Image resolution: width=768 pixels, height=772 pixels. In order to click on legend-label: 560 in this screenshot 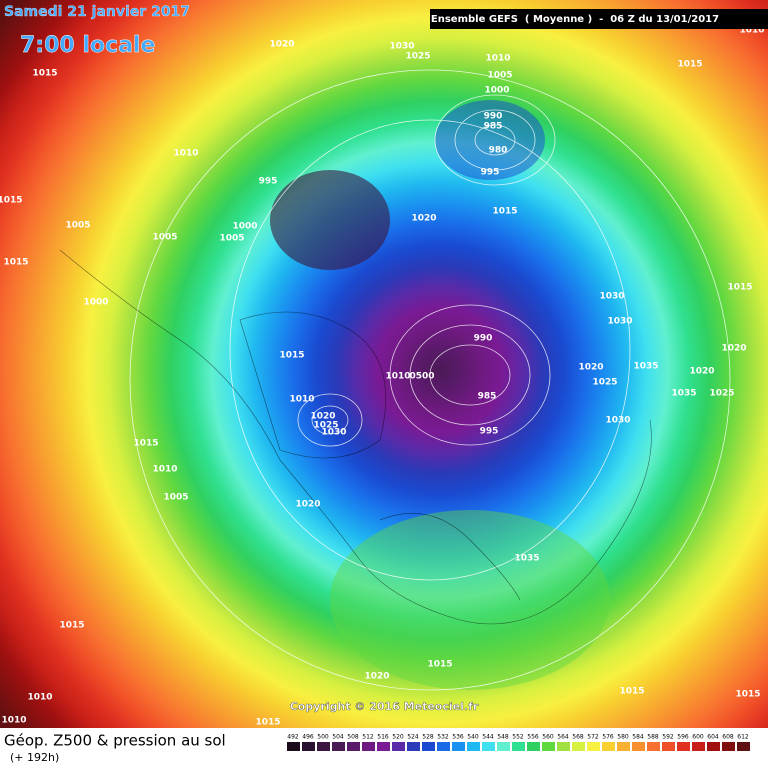, I will do `click(548, 737)`.